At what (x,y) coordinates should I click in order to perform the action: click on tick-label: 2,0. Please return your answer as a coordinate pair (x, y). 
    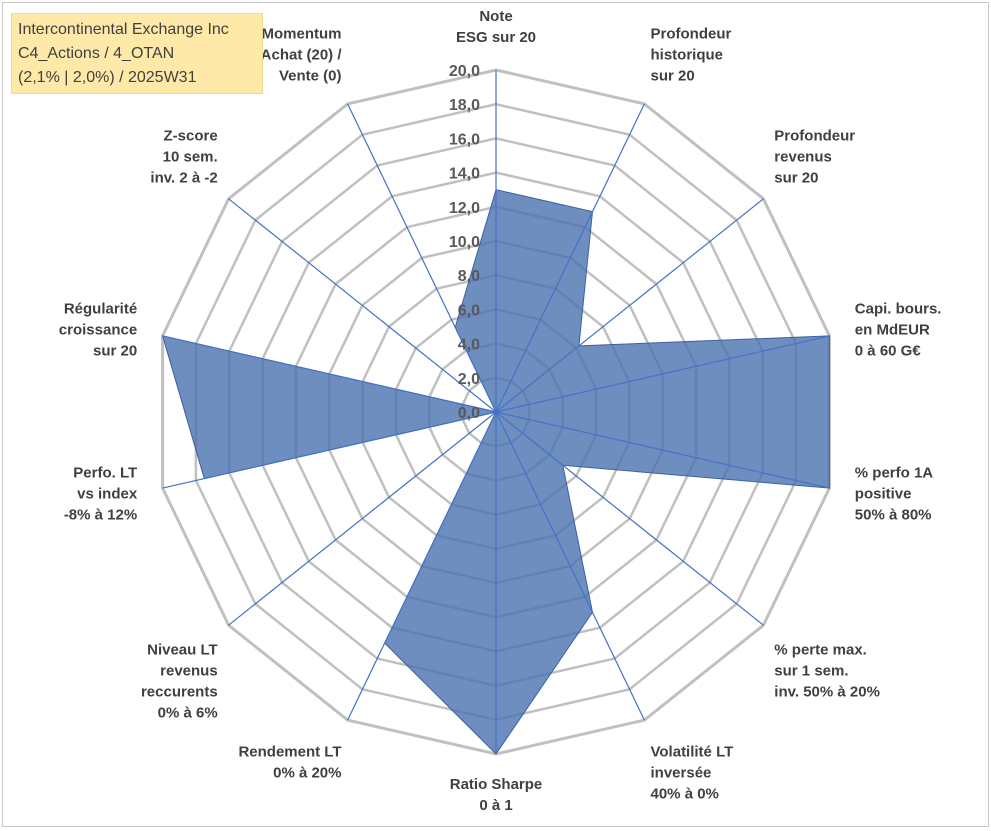
    Looking at the image, I should click on (469, 379).